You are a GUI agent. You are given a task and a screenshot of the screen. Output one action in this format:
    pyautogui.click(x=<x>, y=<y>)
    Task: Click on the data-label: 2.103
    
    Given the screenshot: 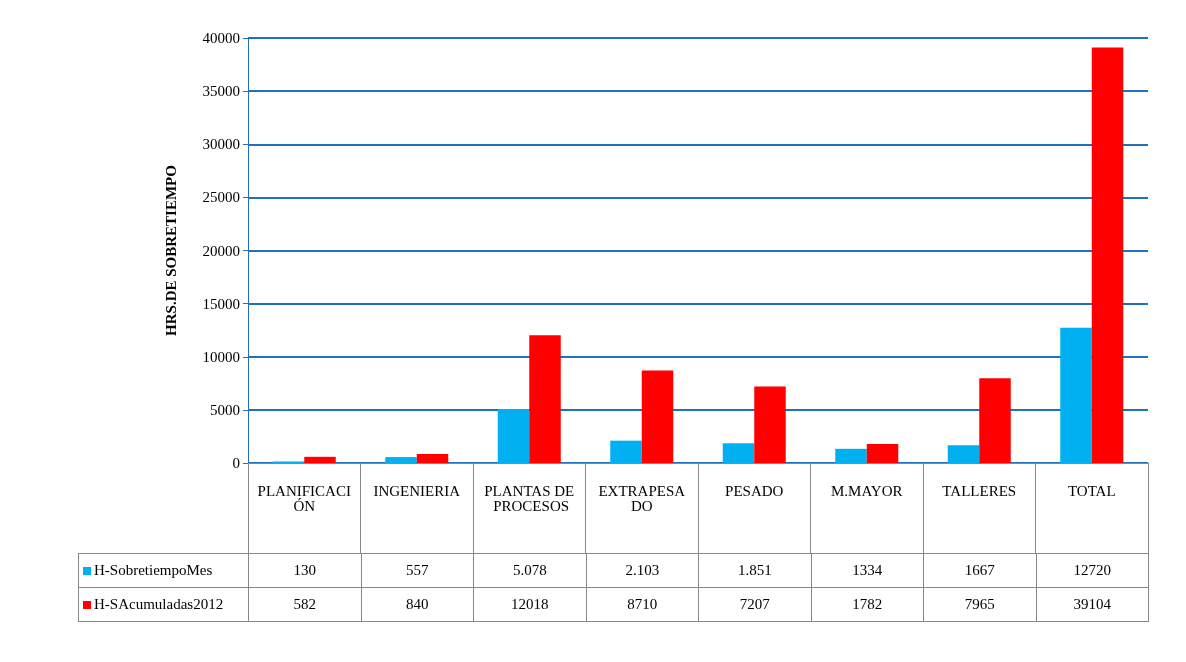 What is the action you would take?
    pyautogui.click(x=642, y=570)
    